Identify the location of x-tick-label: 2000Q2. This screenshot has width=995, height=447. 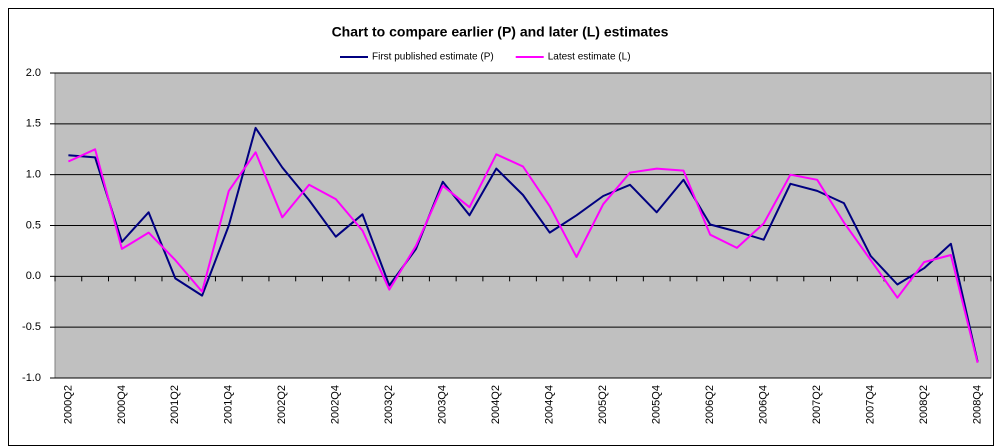
(68, 404).